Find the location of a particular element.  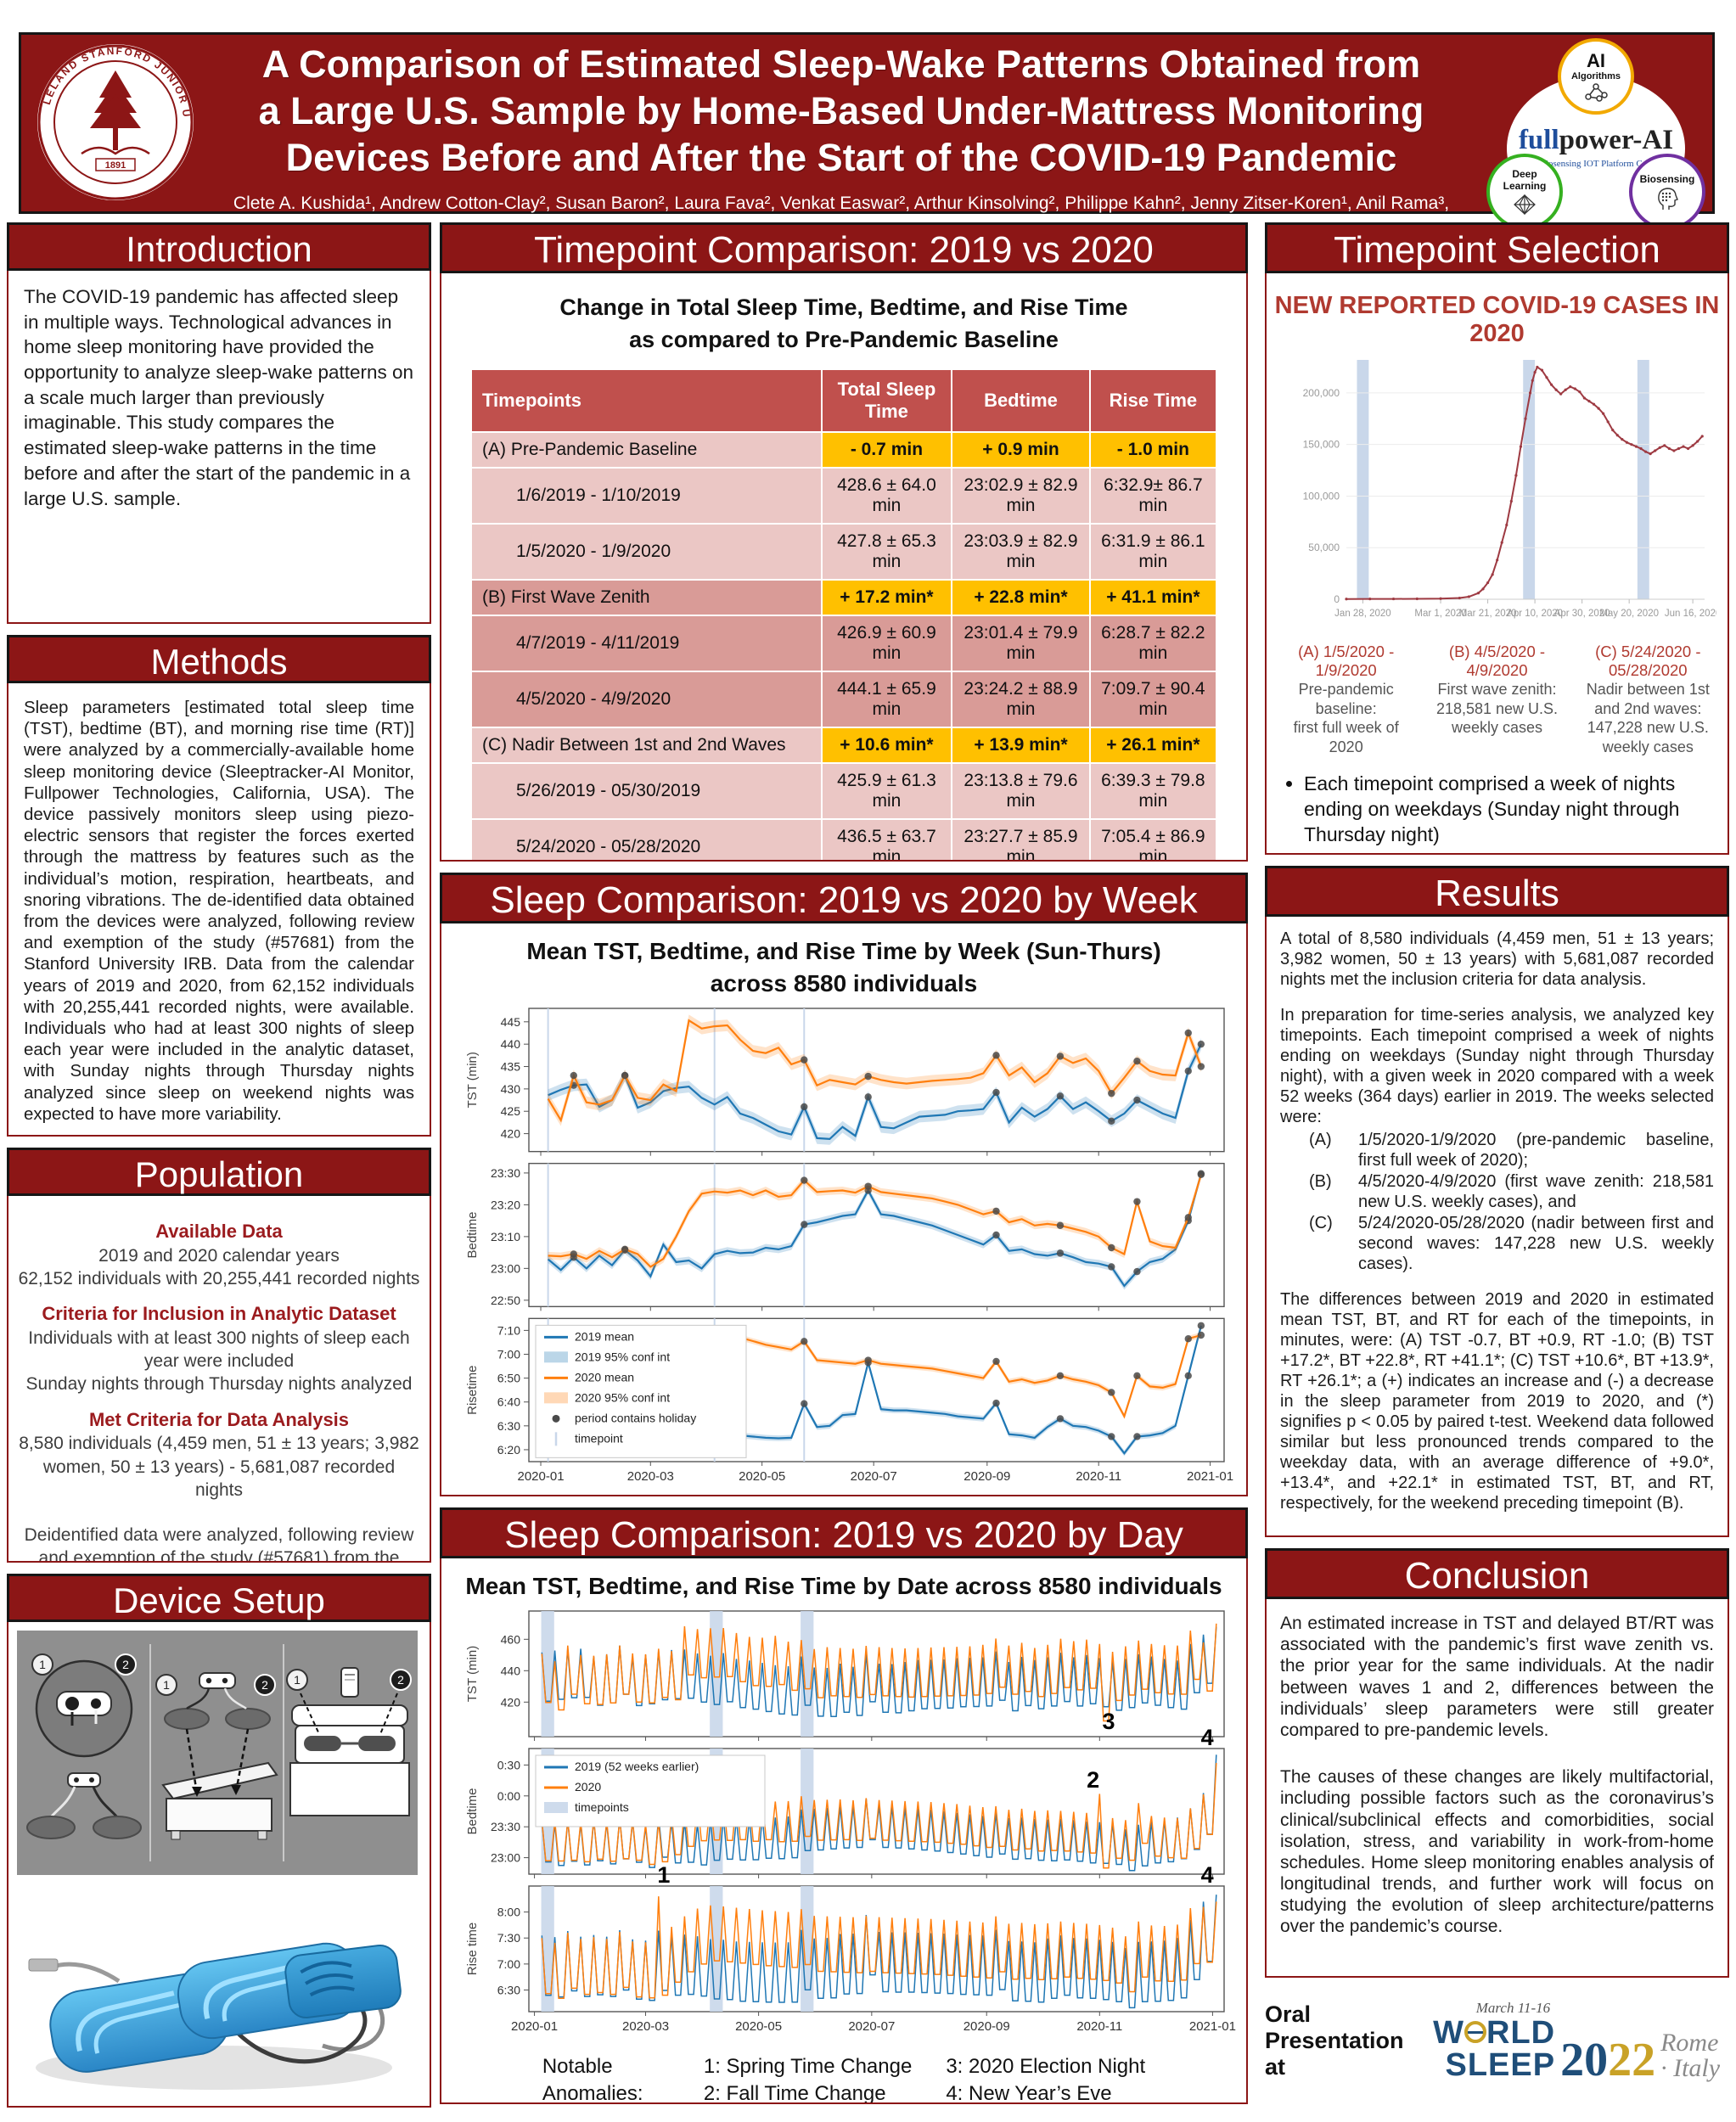

network-icon is located at coordinates (1597, 92).